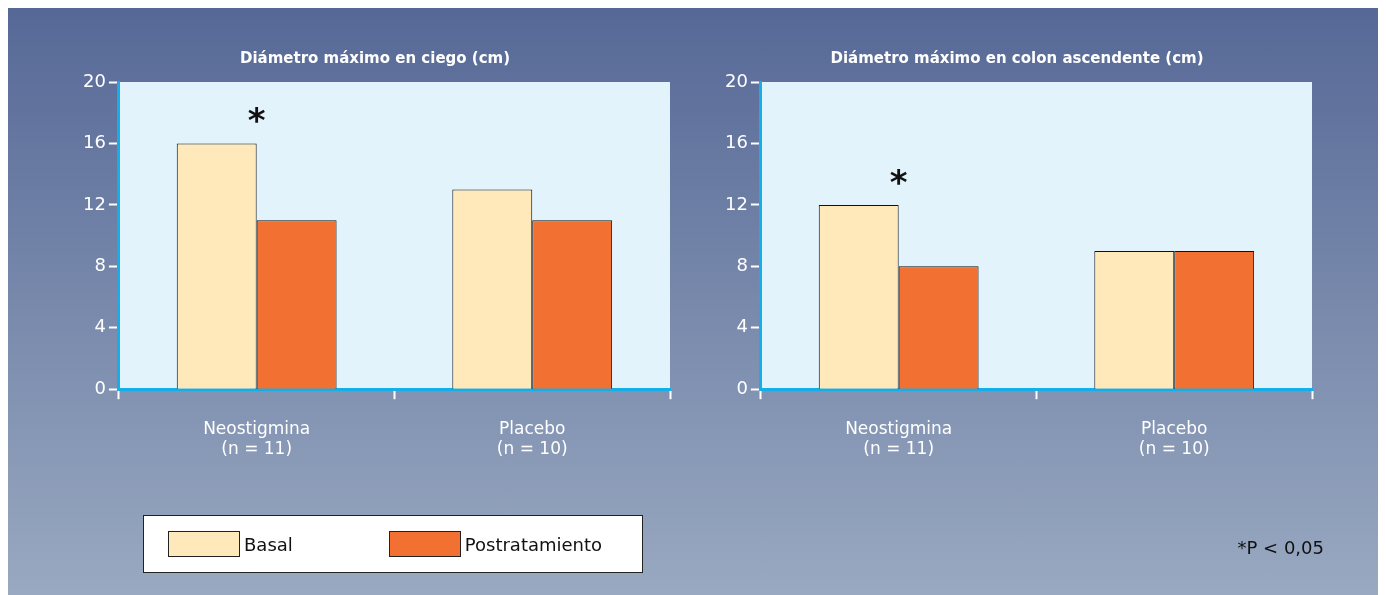  Describe the element at coordinates (1017, 57) in the screenshot. I see `chart-title: Diámetro máximo en colon ascendente (cm)` at that location.